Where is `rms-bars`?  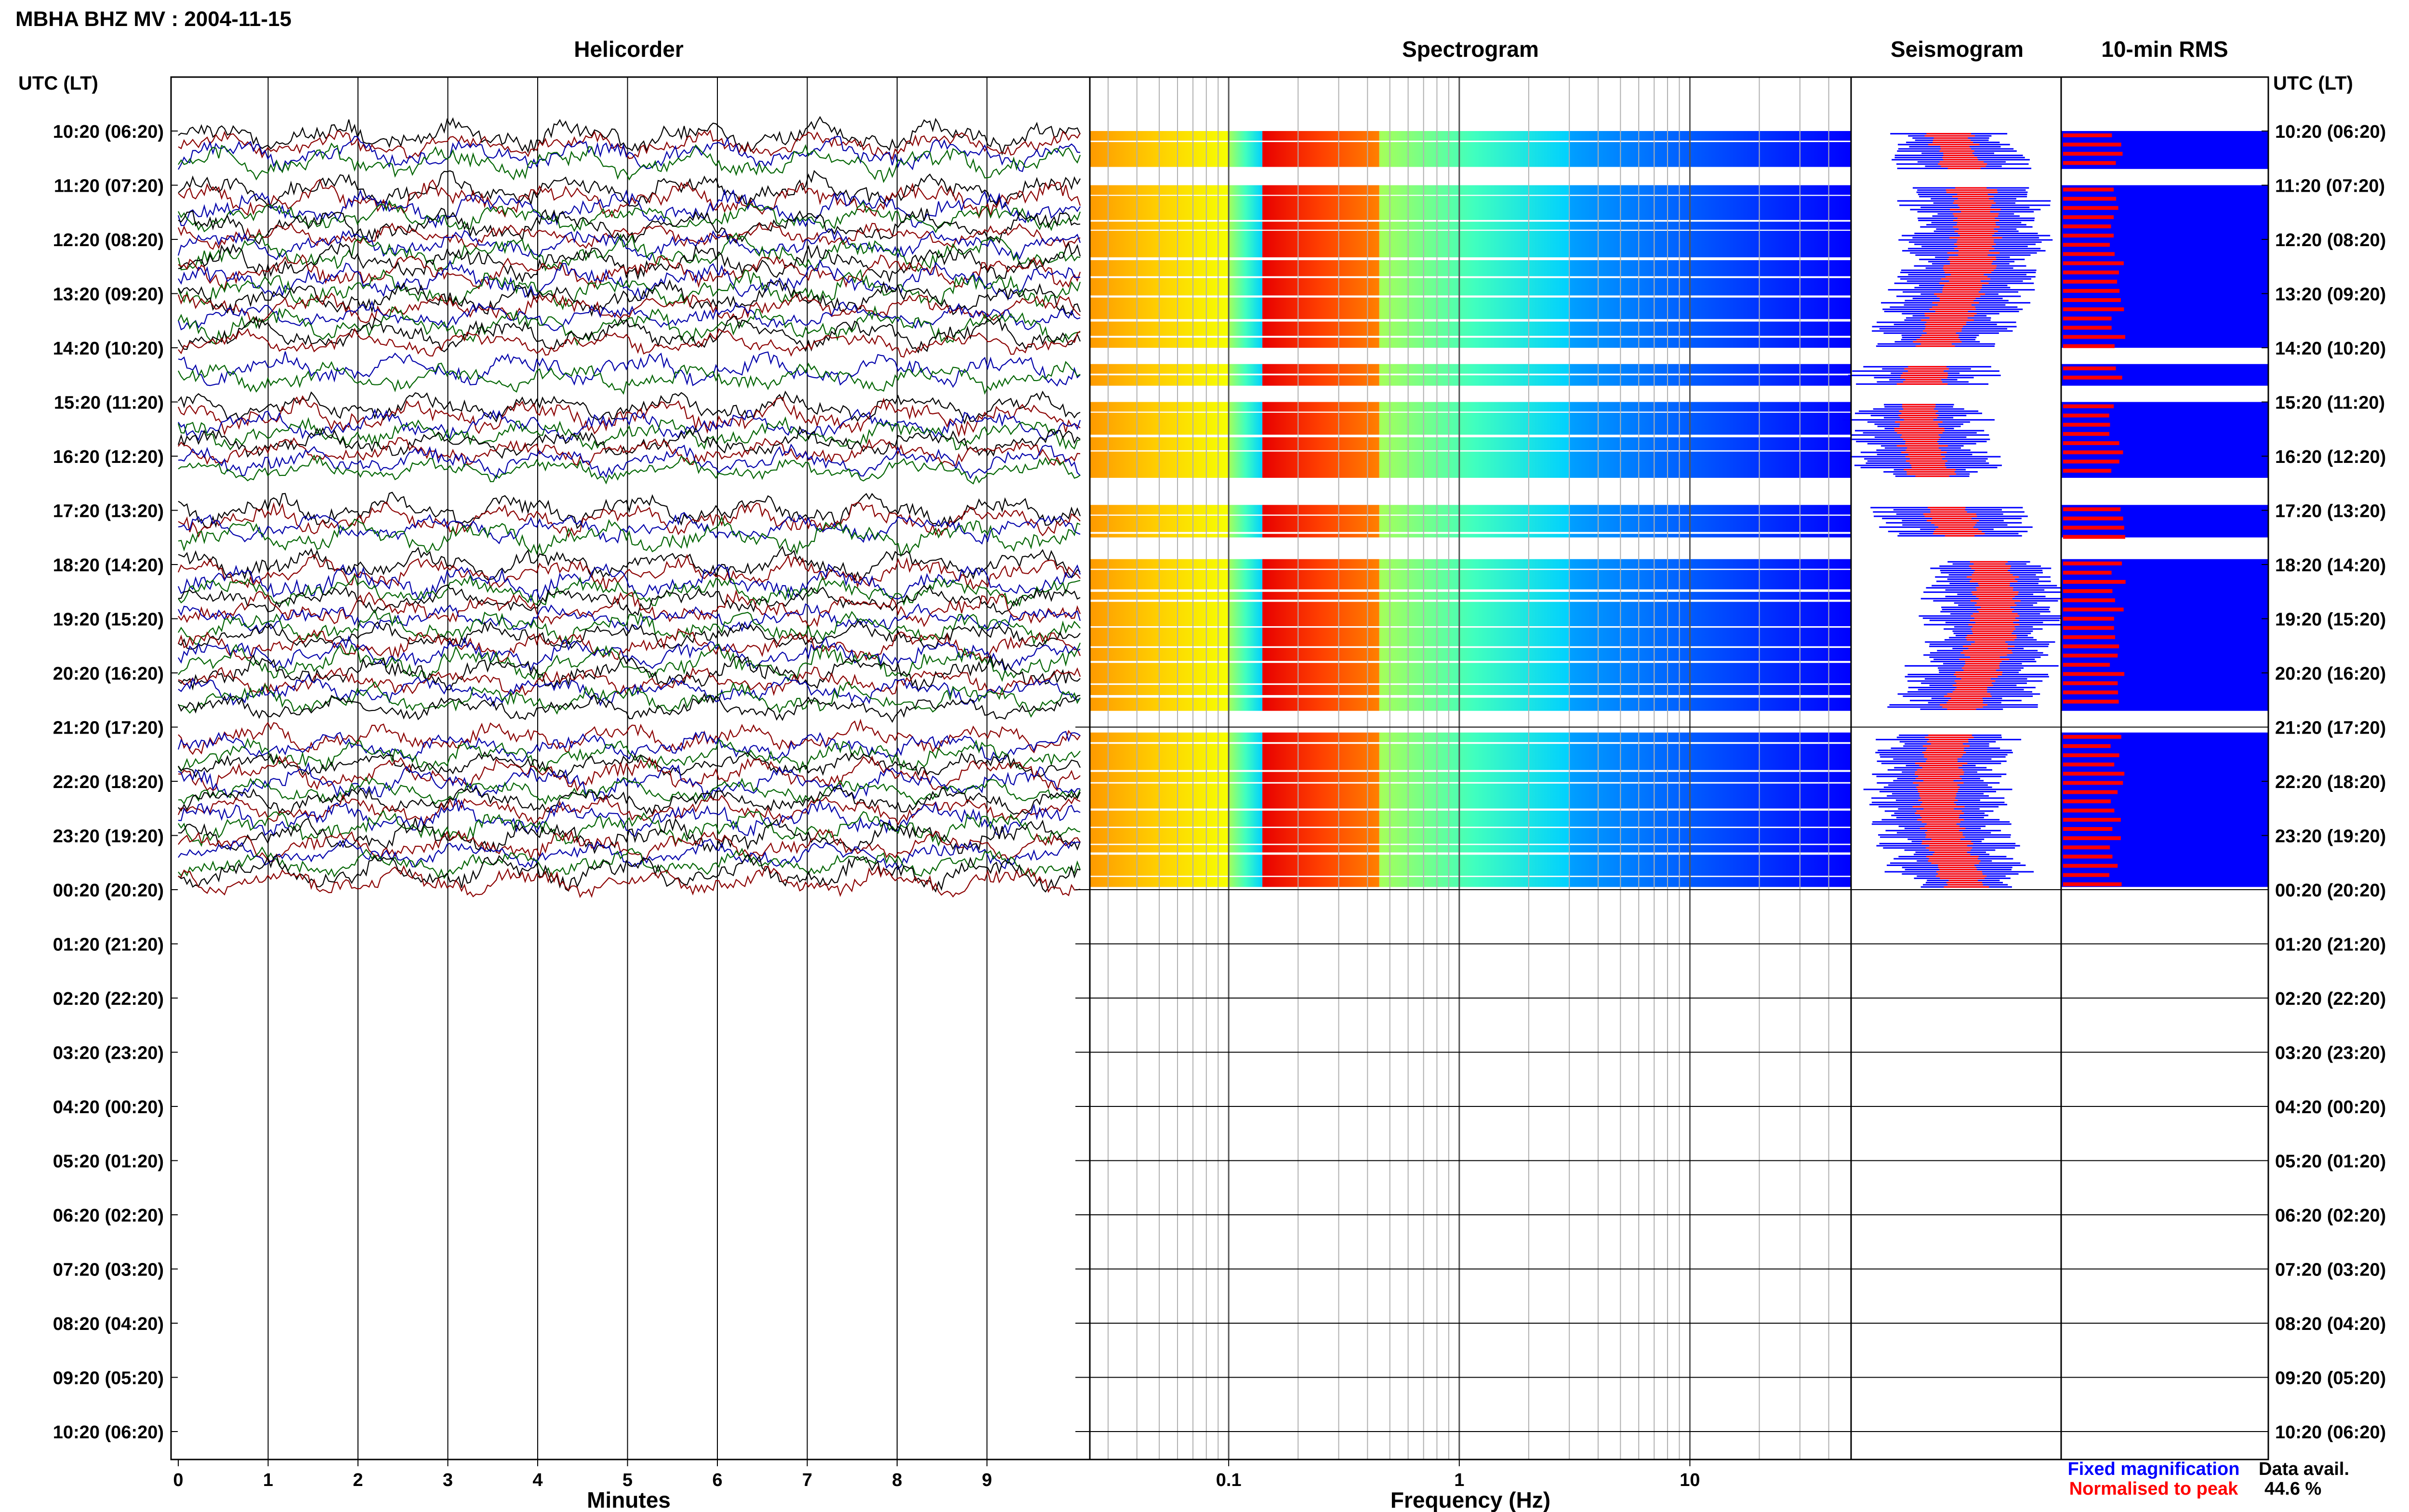
rms-bars is located at coordinates (2164, 509).